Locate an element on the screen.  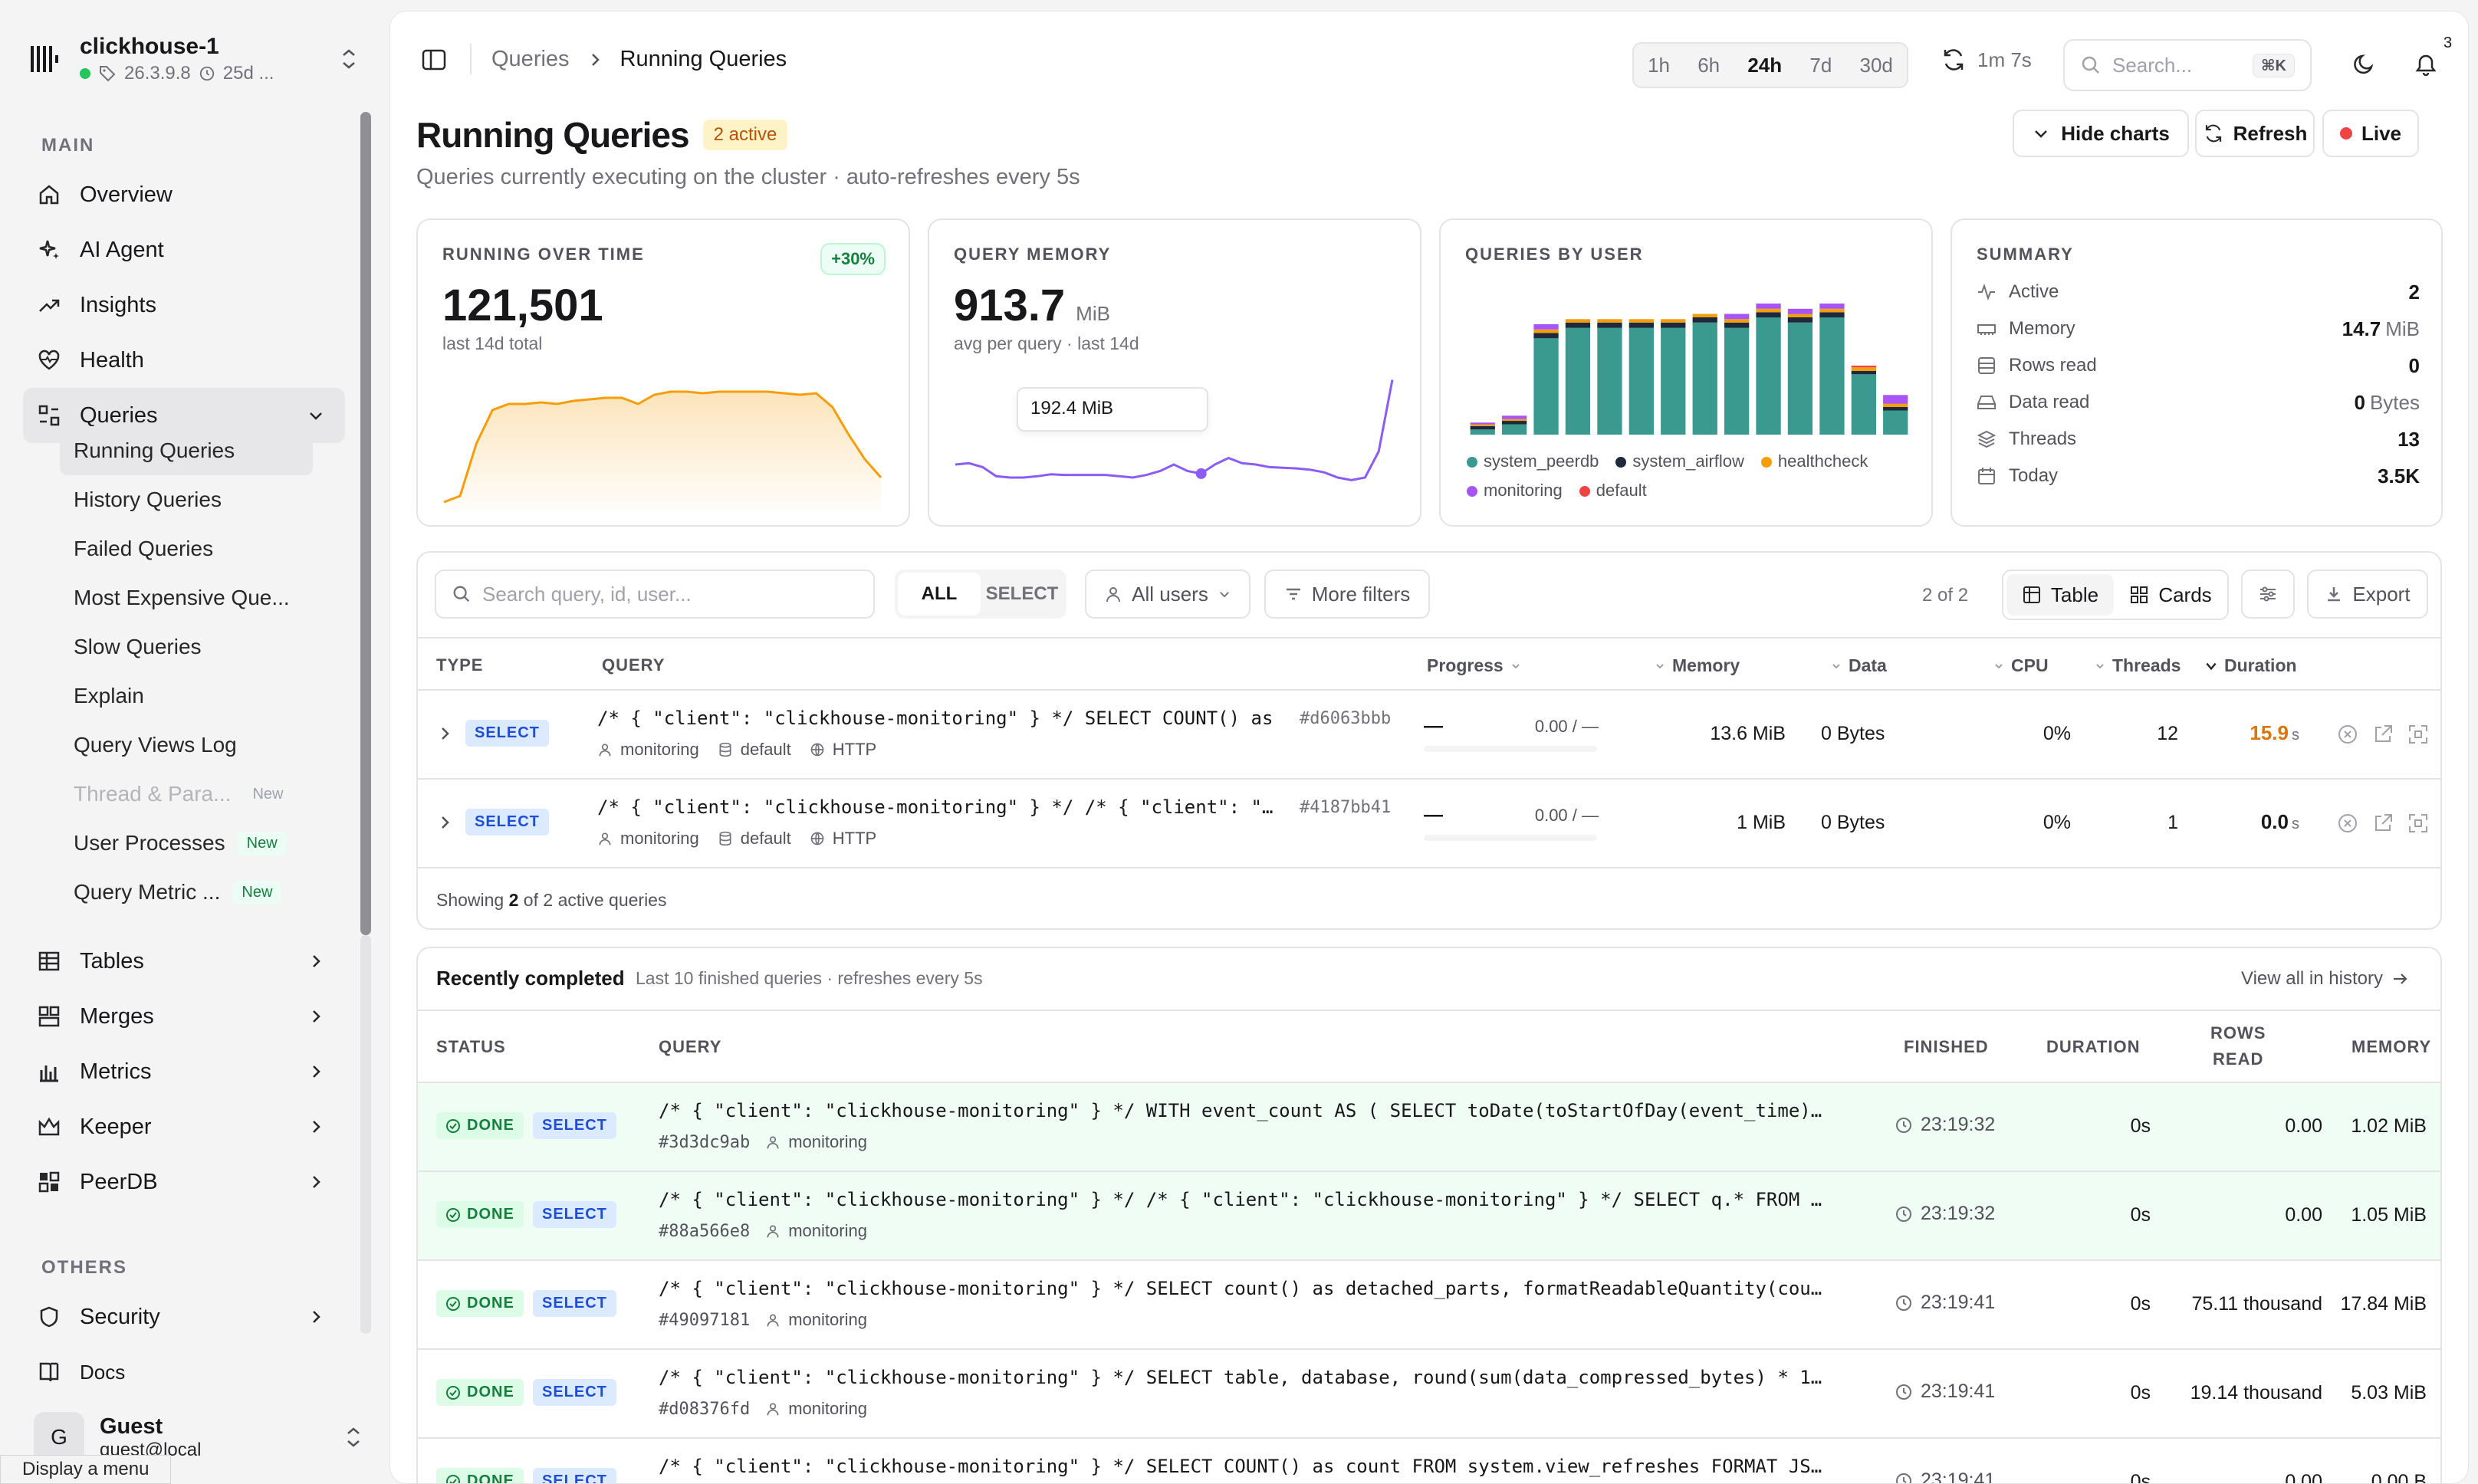
sidebar-item-merges: Merges is located at coordinates (184, 1016).